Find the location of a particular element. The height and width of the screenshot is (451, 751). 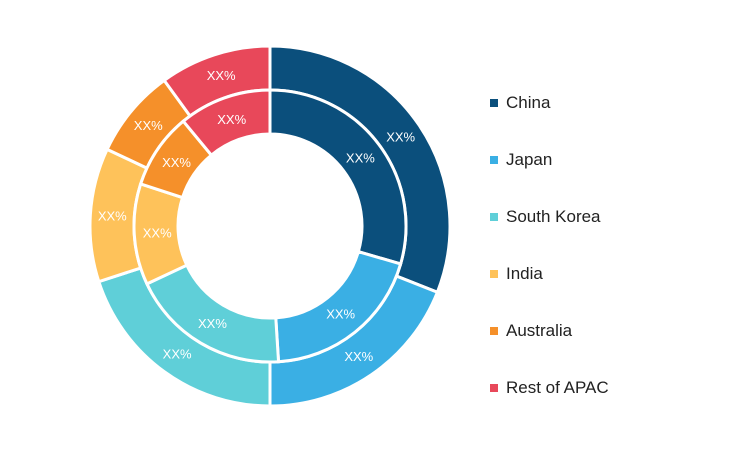

inner-label-japan: XX% is located at coordinates (340, 314).